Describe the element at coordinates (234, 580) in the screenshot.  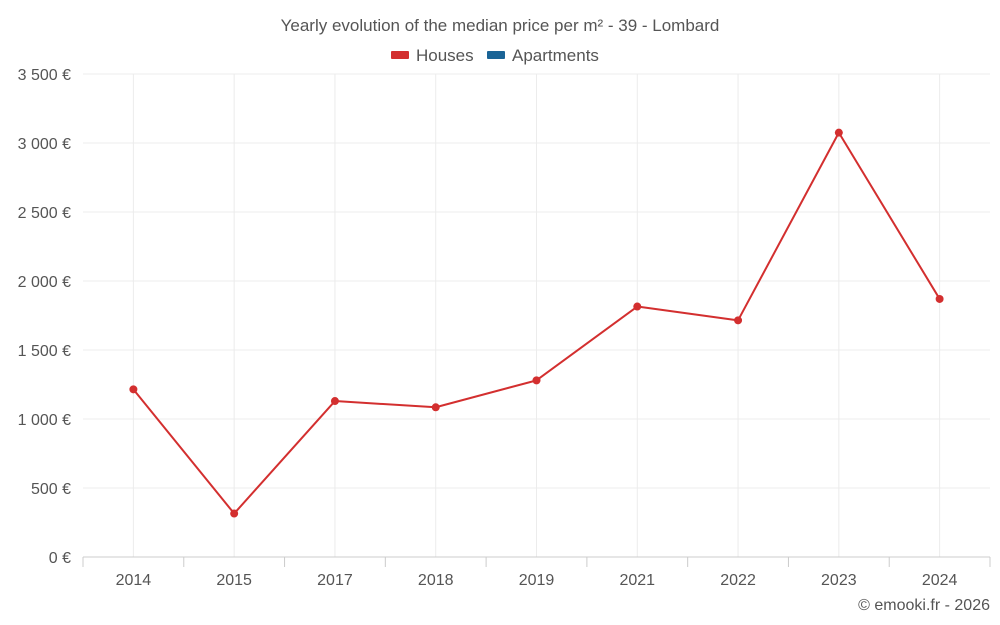
I see `x-tick-label: 2015` at that location.